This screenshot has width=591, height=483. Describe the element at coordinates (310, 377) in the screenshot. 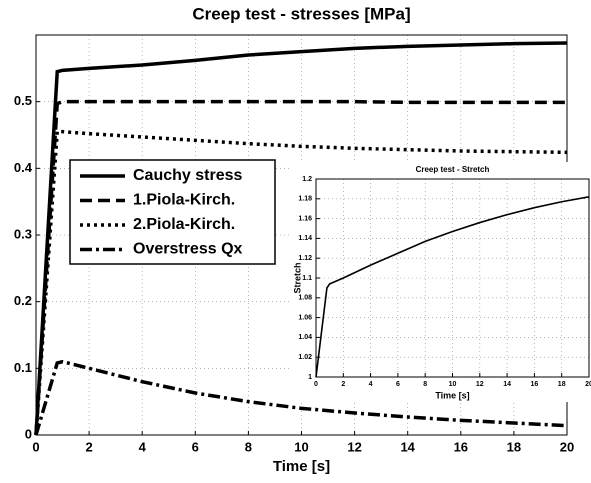

I see `y-tick-label: 1` at that location.